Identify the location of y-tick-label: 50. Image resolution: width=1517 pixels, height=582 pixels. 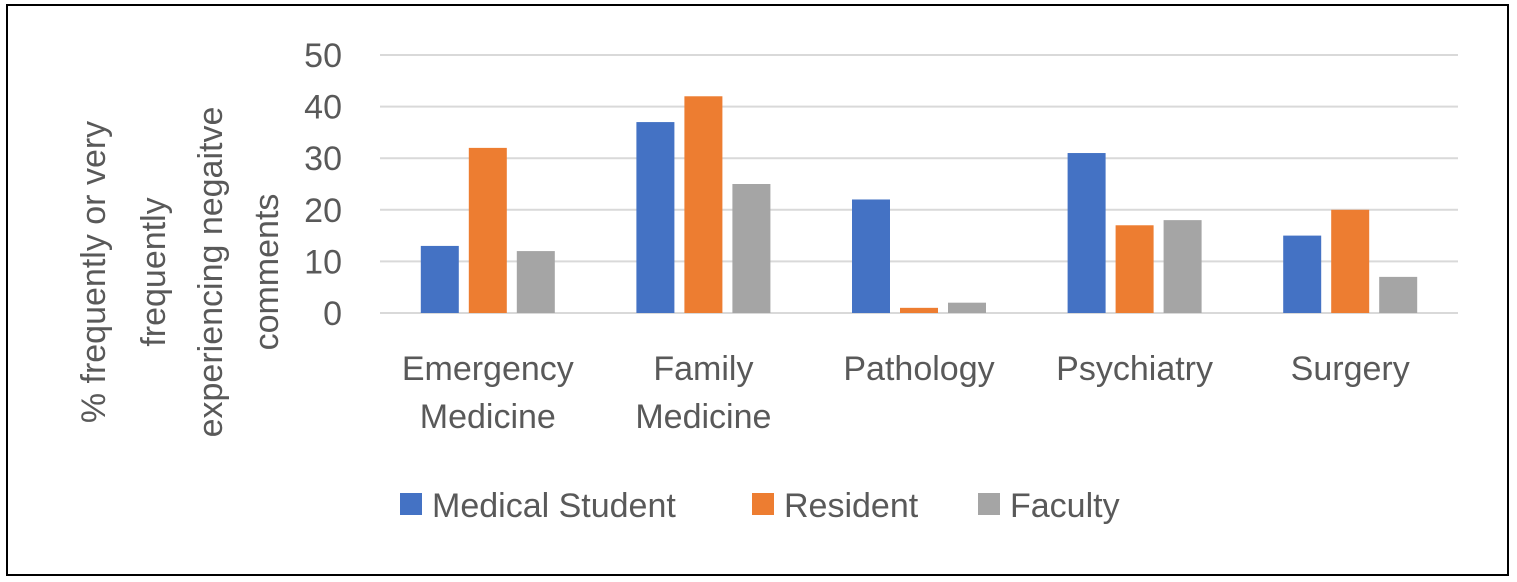
(323, 56).